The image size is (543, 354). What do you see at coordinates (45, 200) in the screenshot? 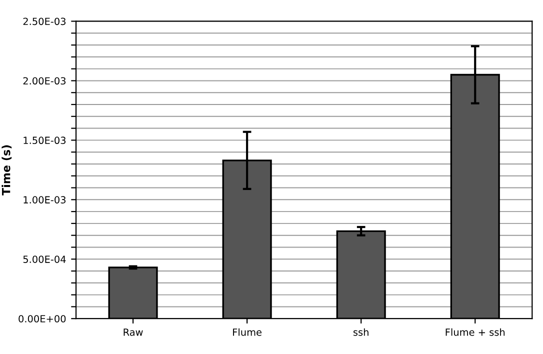
I see `y-tick-label: 1.00E-03` at bounding box center [45, 200].